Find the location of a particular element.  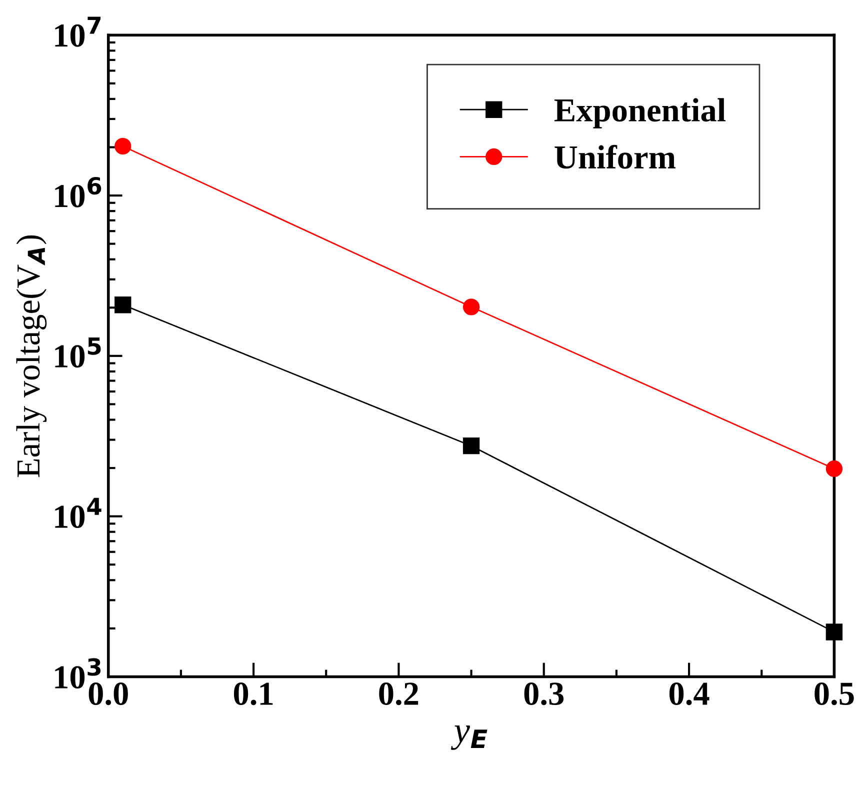

legend-label: Uniform is located at coordinates (615, 156).